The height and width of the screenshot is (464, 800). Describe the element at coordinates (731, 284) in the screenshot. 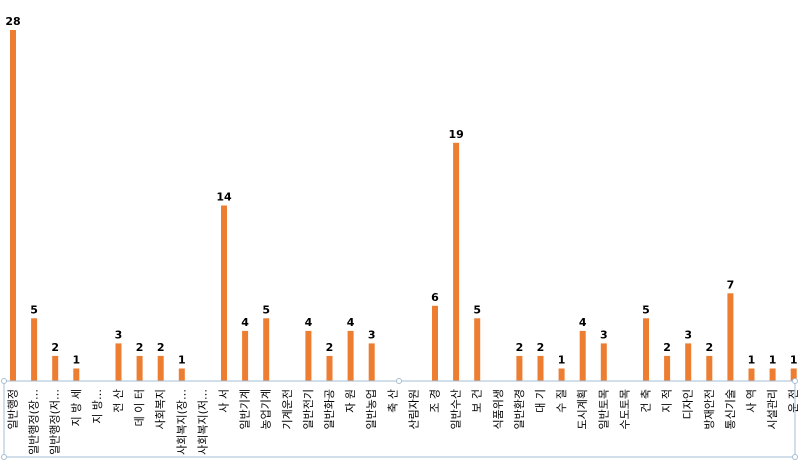

I see `data-label: 7` at that location.